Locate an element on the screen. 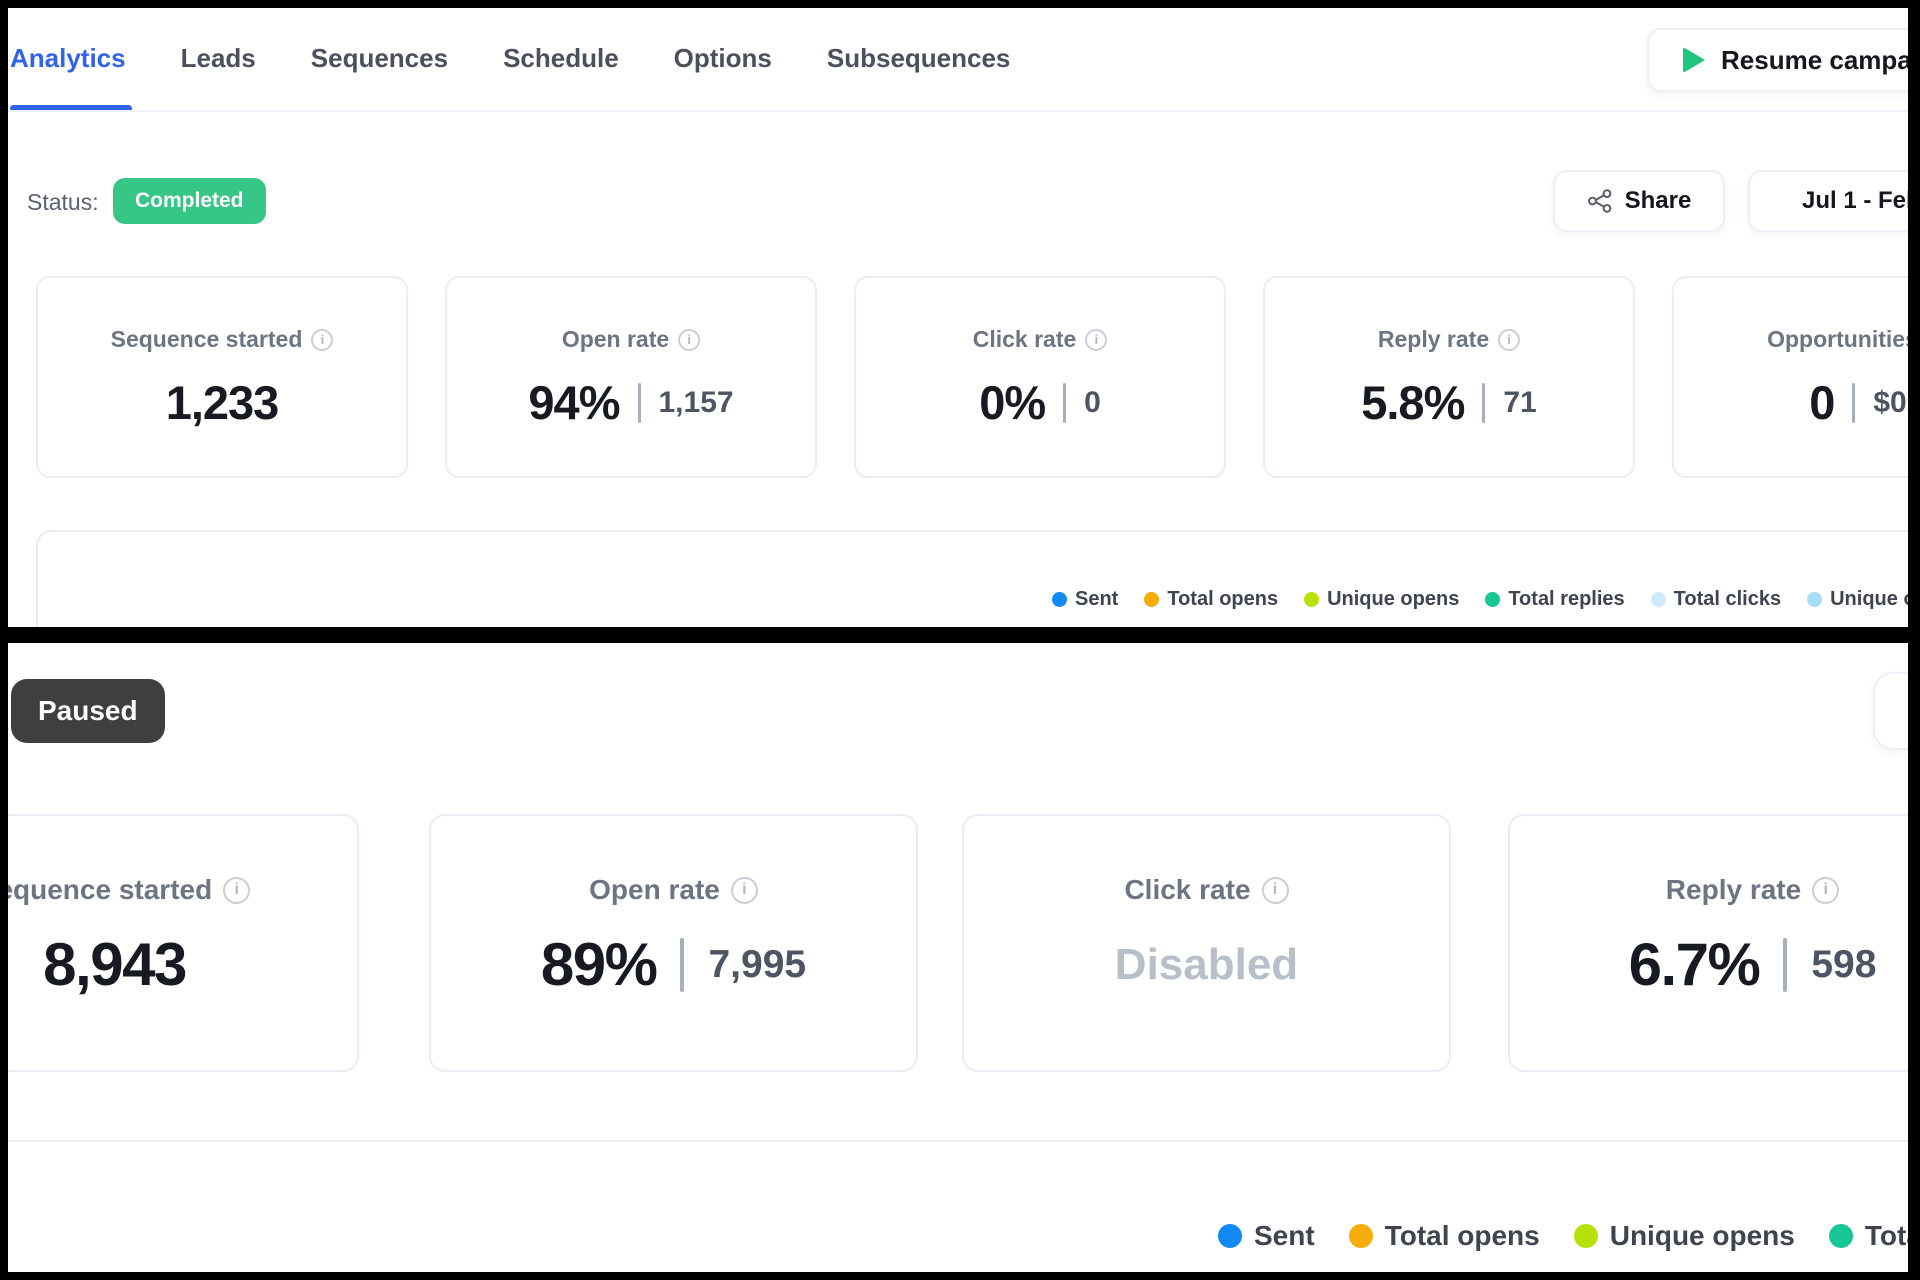  legend-item-unique-clicks: Unique clicks is located at coordinates (1857, 599).